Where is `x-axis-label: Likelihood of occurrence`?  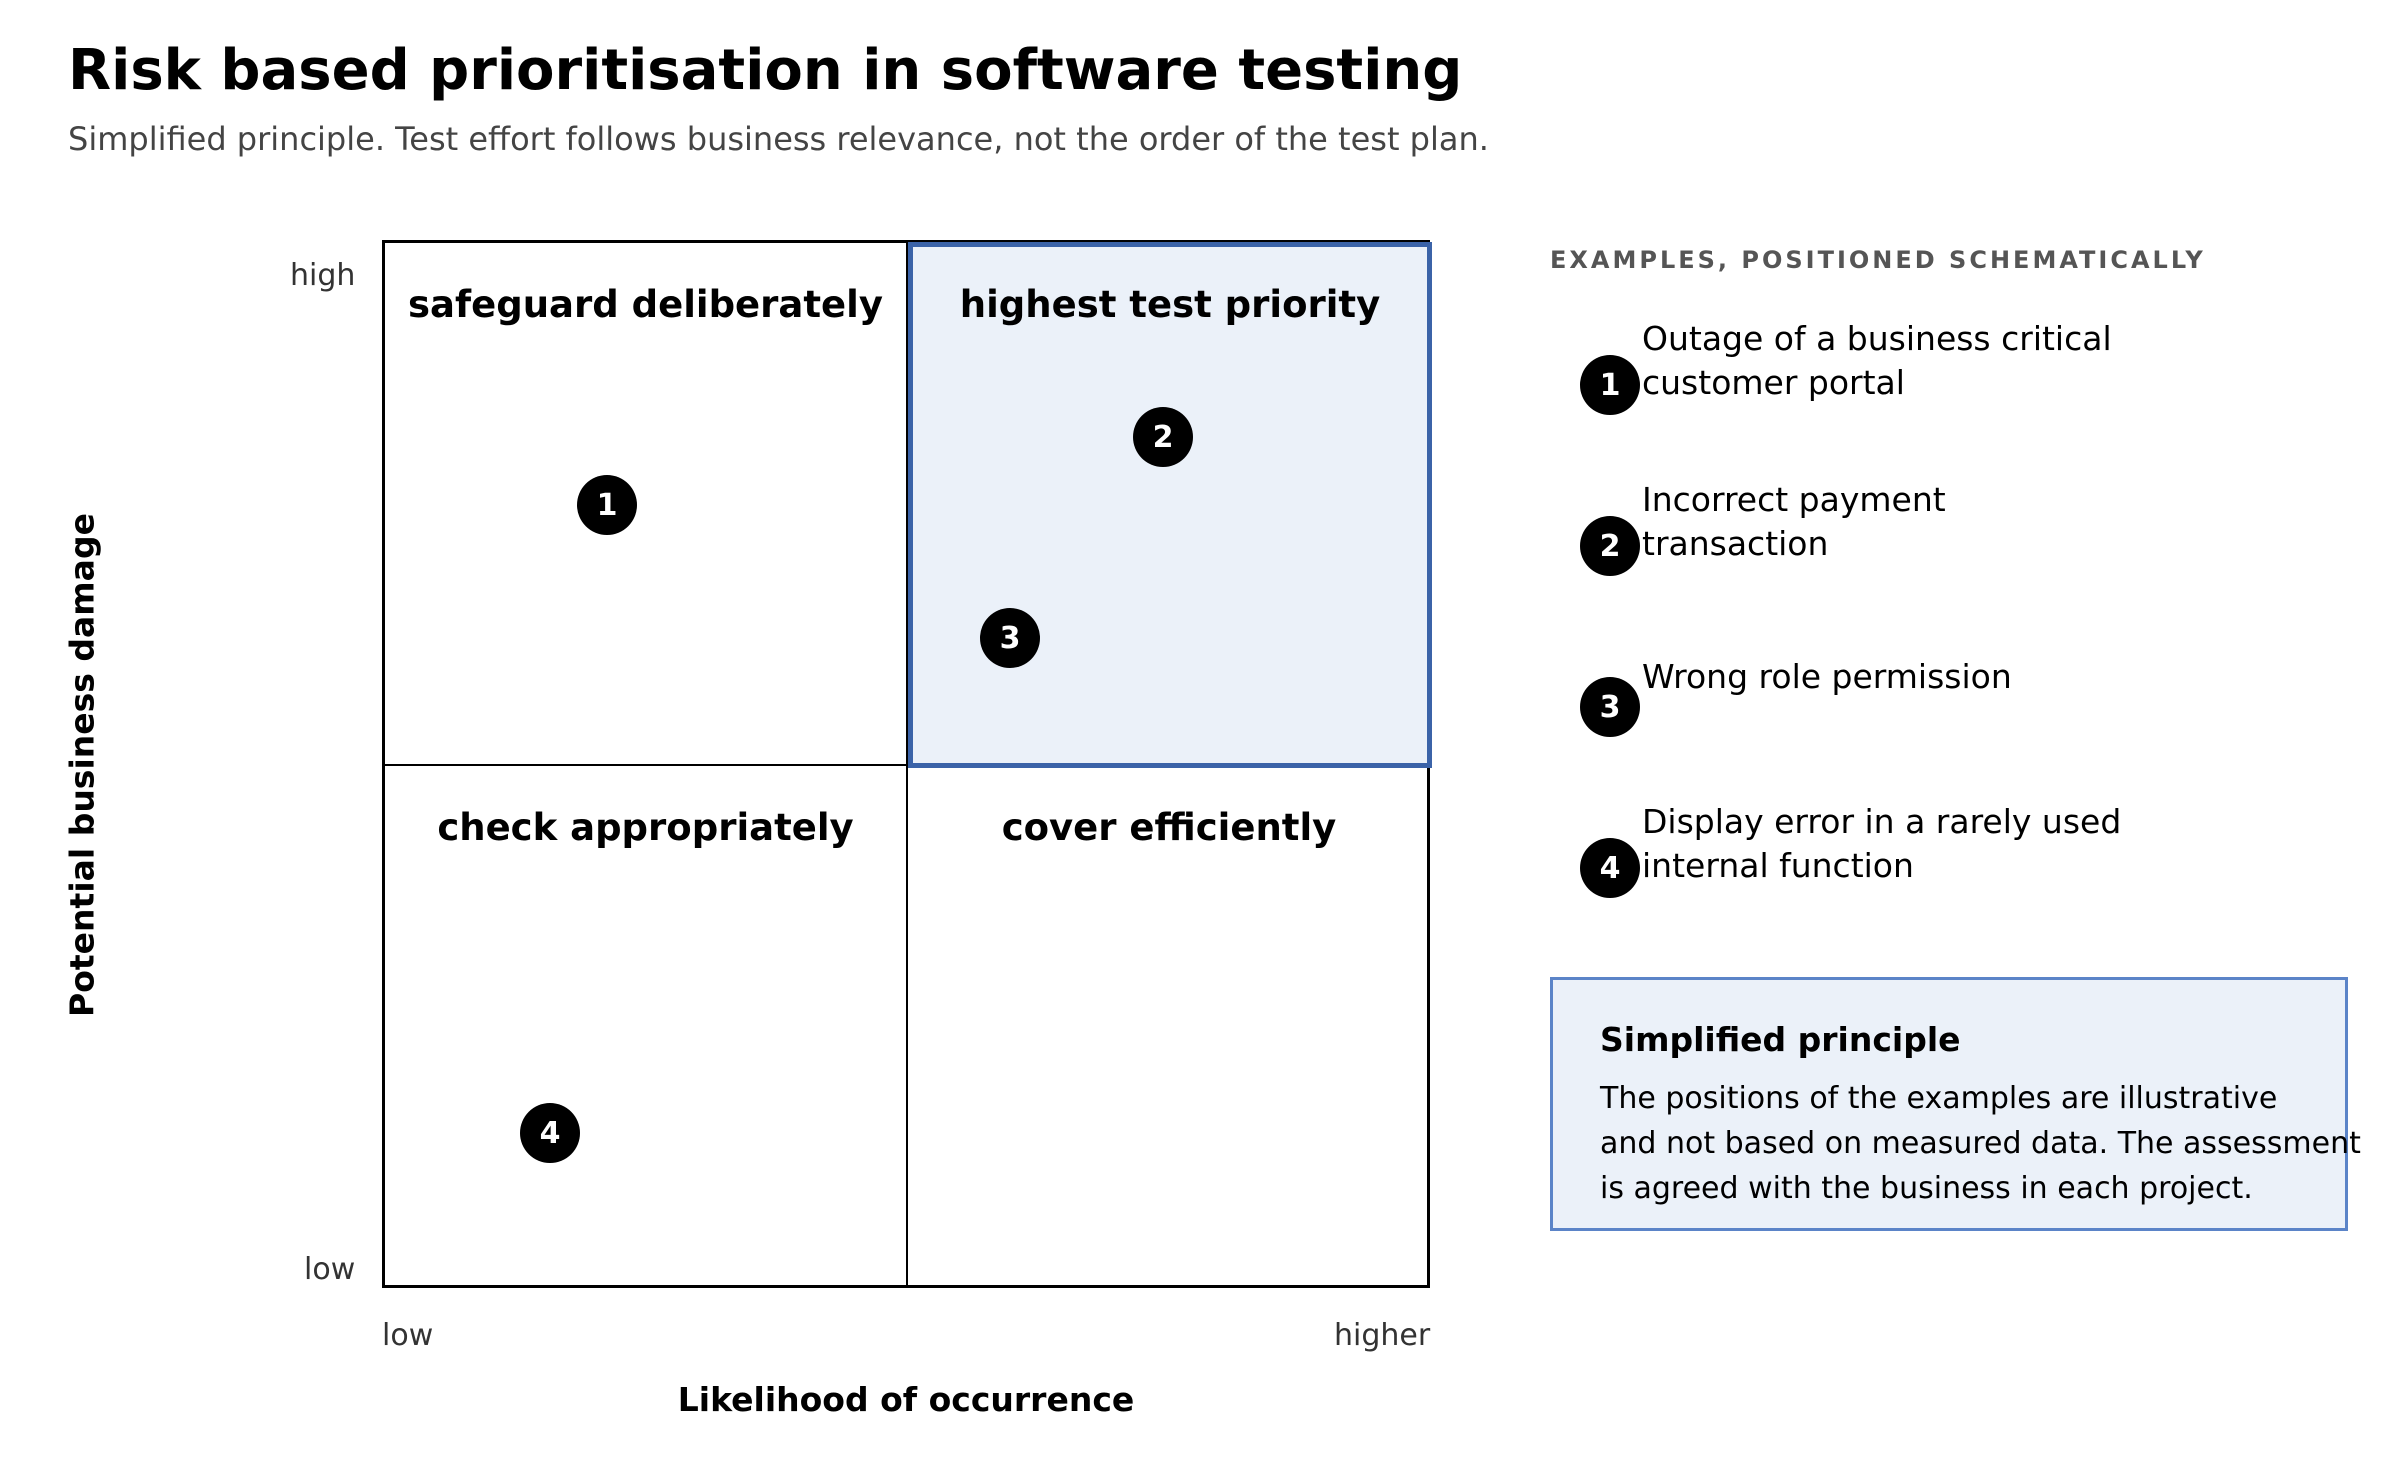
x-axis-label: Likelihood of occurrence is located at coordinates (906, 1399).